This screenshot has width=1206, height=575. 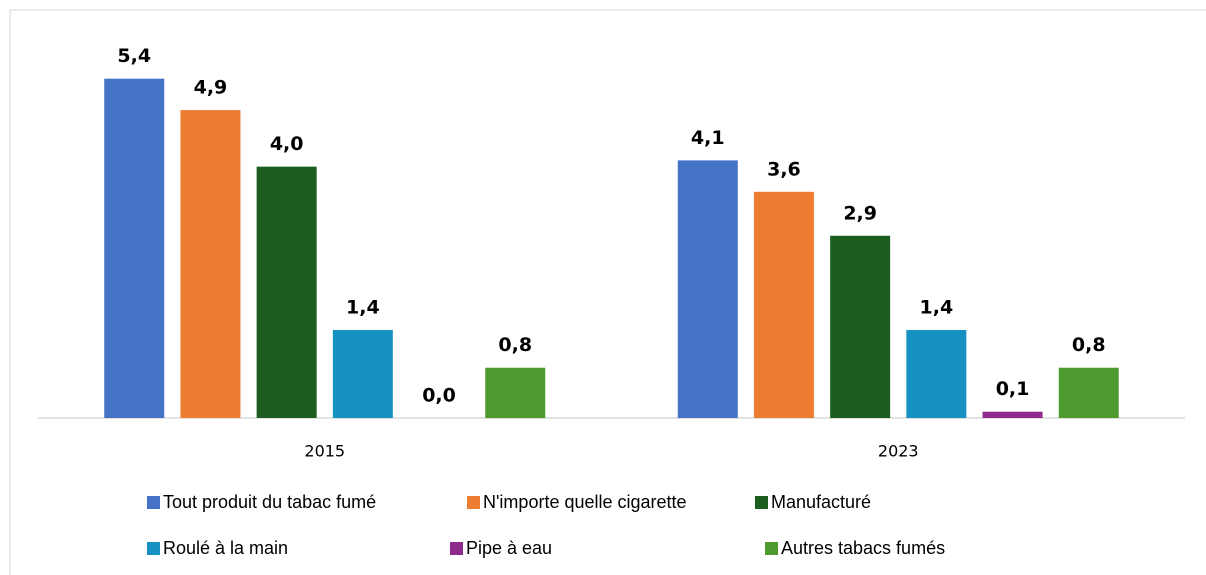 I want to click on value-label: 4,1, so click(x=708, y=138).